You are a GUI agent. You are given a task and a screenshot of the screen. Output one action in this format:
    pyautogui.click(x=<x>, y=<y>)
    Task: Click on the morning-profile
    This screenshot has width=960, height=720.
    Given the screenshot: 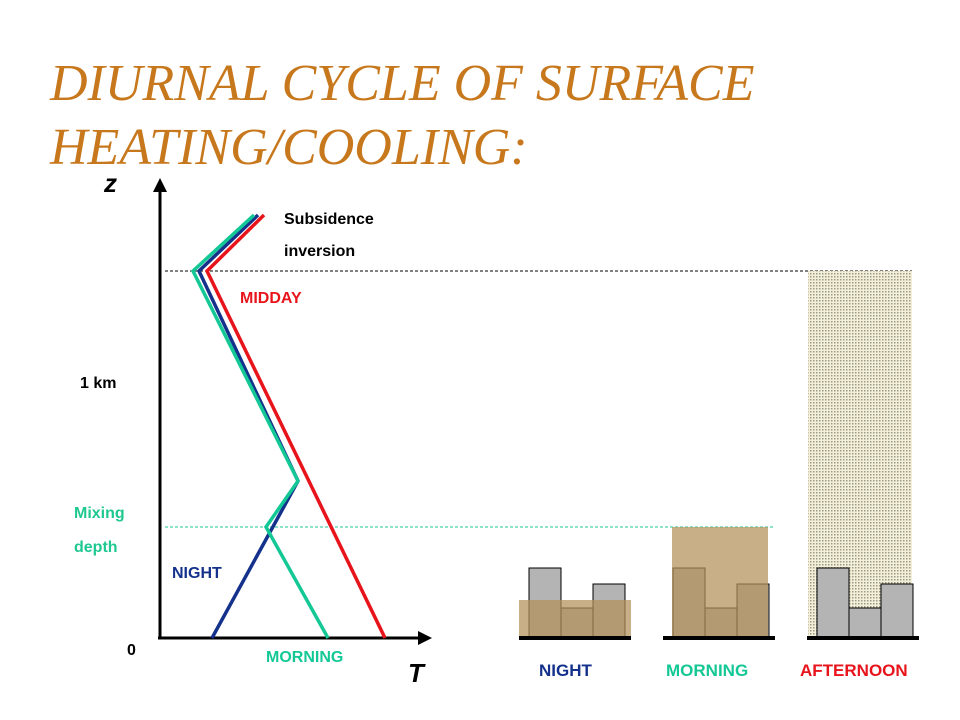 What is the action you would take?
    pyautogui.click(x=260, y=426)
    